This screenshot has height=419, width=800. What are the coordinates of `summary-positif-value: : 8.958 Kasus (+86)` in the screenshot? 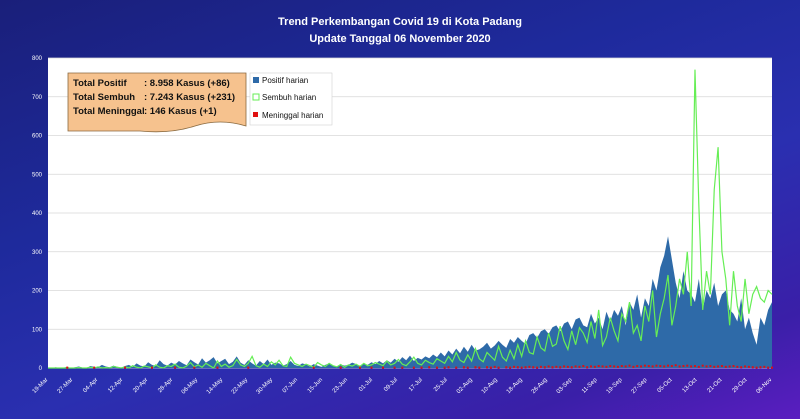 It's located at (187, 83).